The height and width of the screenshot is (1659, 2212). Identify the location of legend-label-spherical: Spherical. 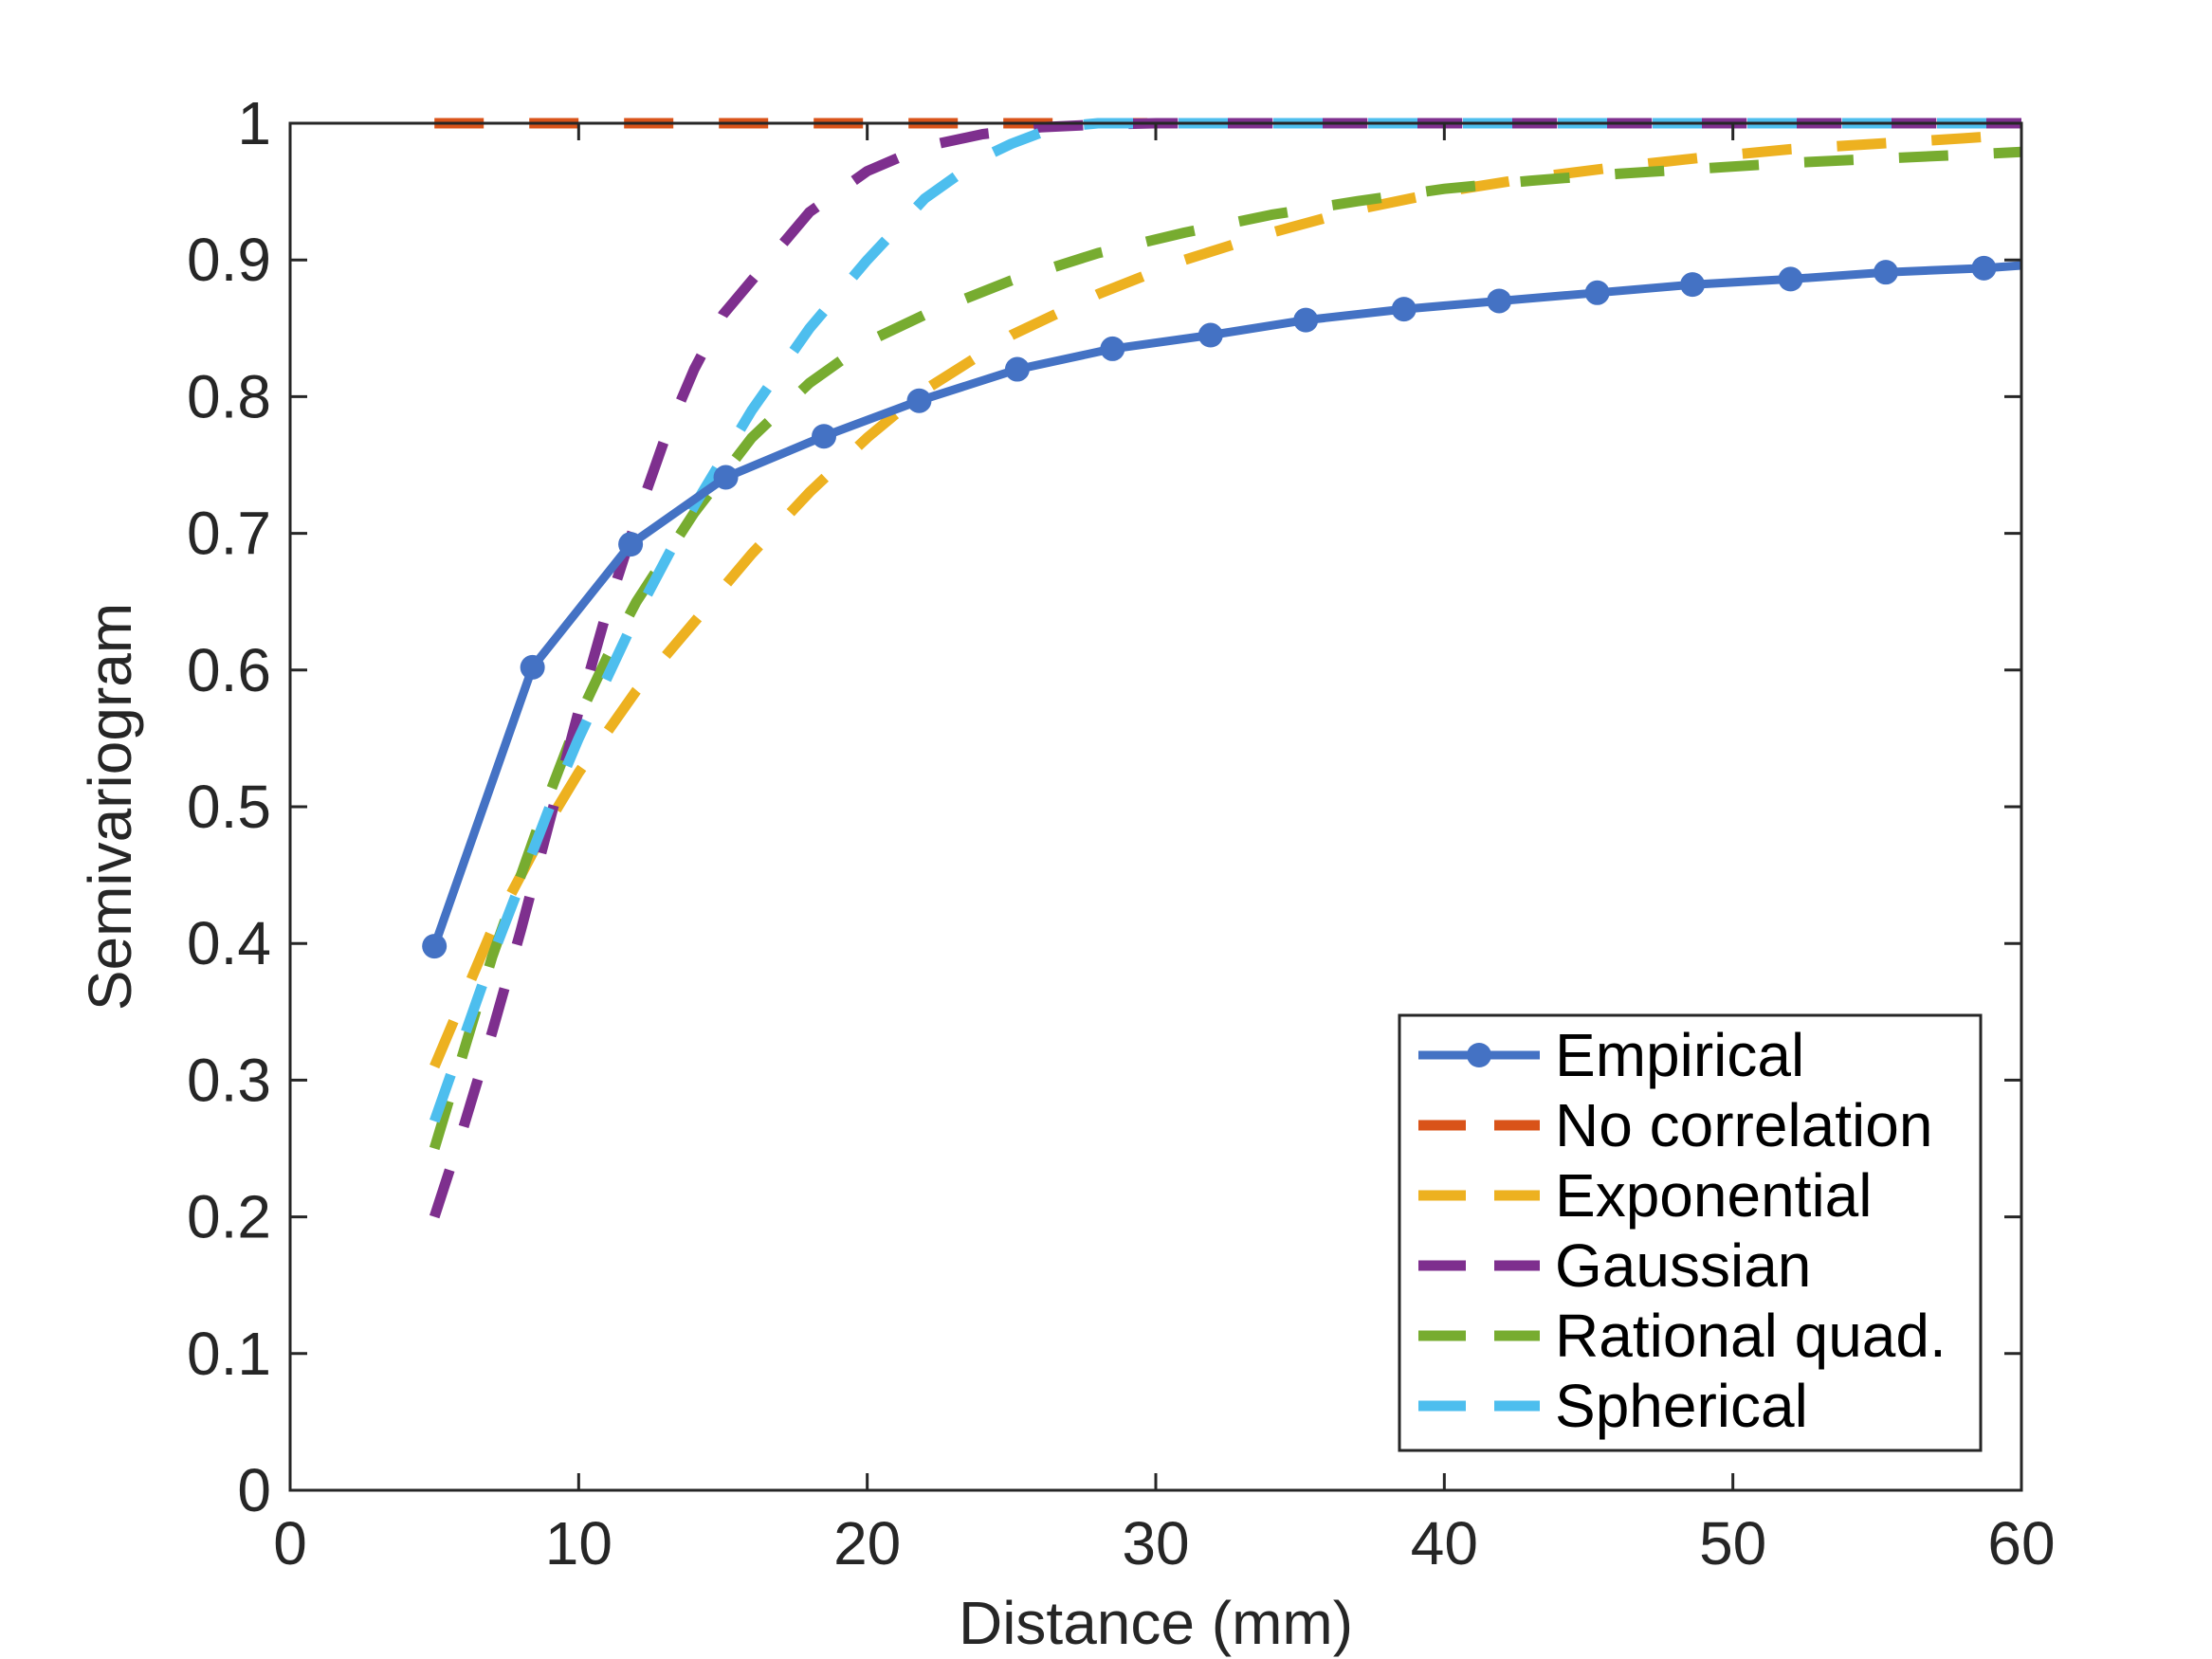
(1681, 1406).